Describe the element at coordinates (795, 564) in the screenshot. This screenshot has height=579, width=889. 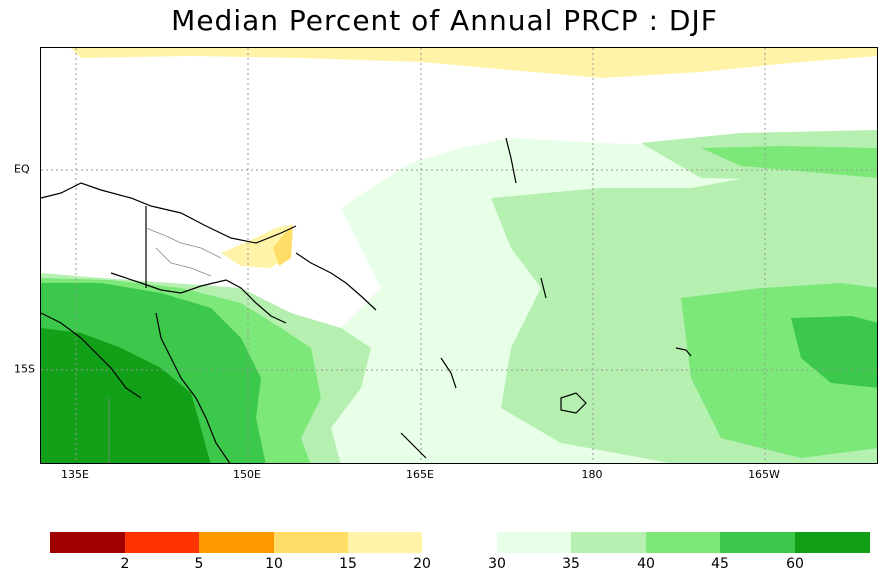
I see `legend-label-60: 60` at that location.